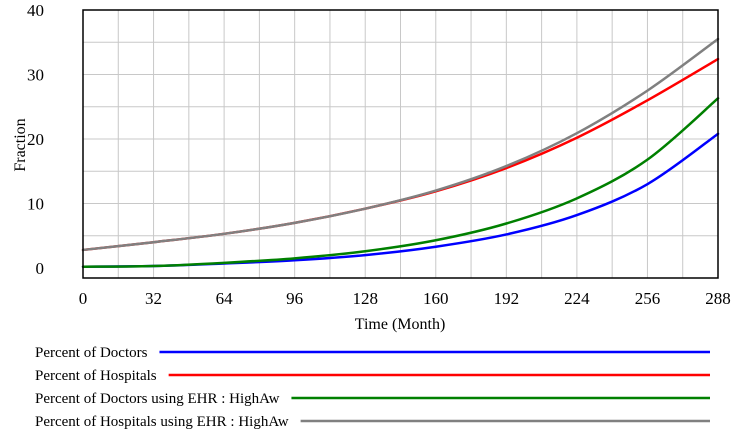  I want to click on y-axis-label: Fraction, so click(20, 144).